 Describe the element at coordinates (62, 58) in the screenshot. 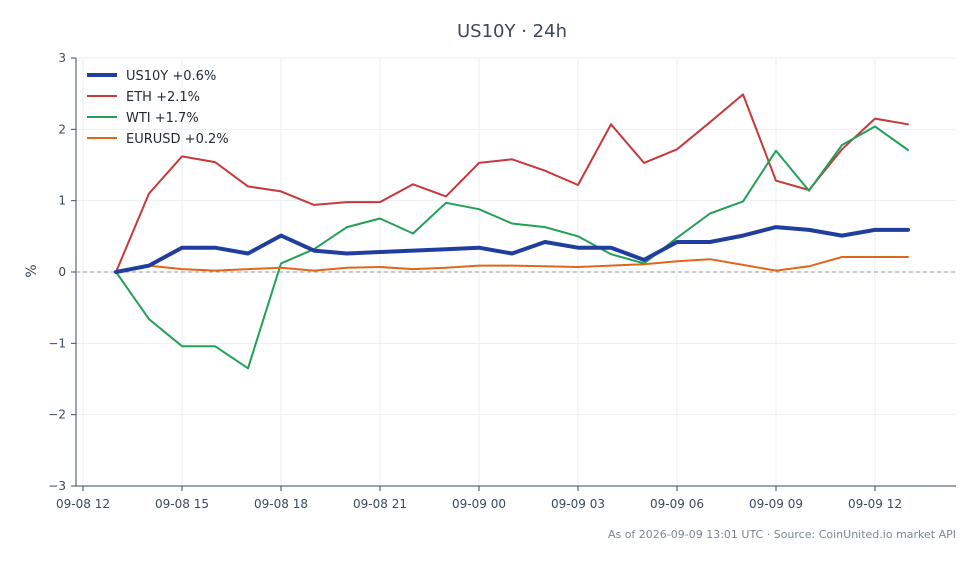

I see `y-tick-label: 3` at that location.